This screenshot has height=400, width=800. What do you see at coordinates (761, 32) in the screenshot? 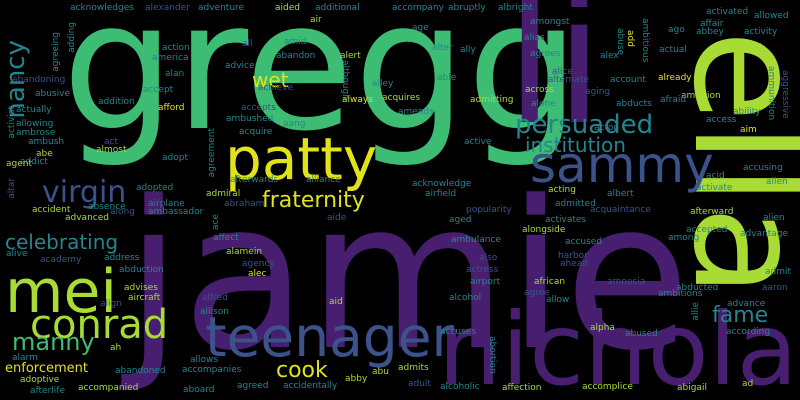
I see `word-activity: activity` at bounding box center [761, 32].